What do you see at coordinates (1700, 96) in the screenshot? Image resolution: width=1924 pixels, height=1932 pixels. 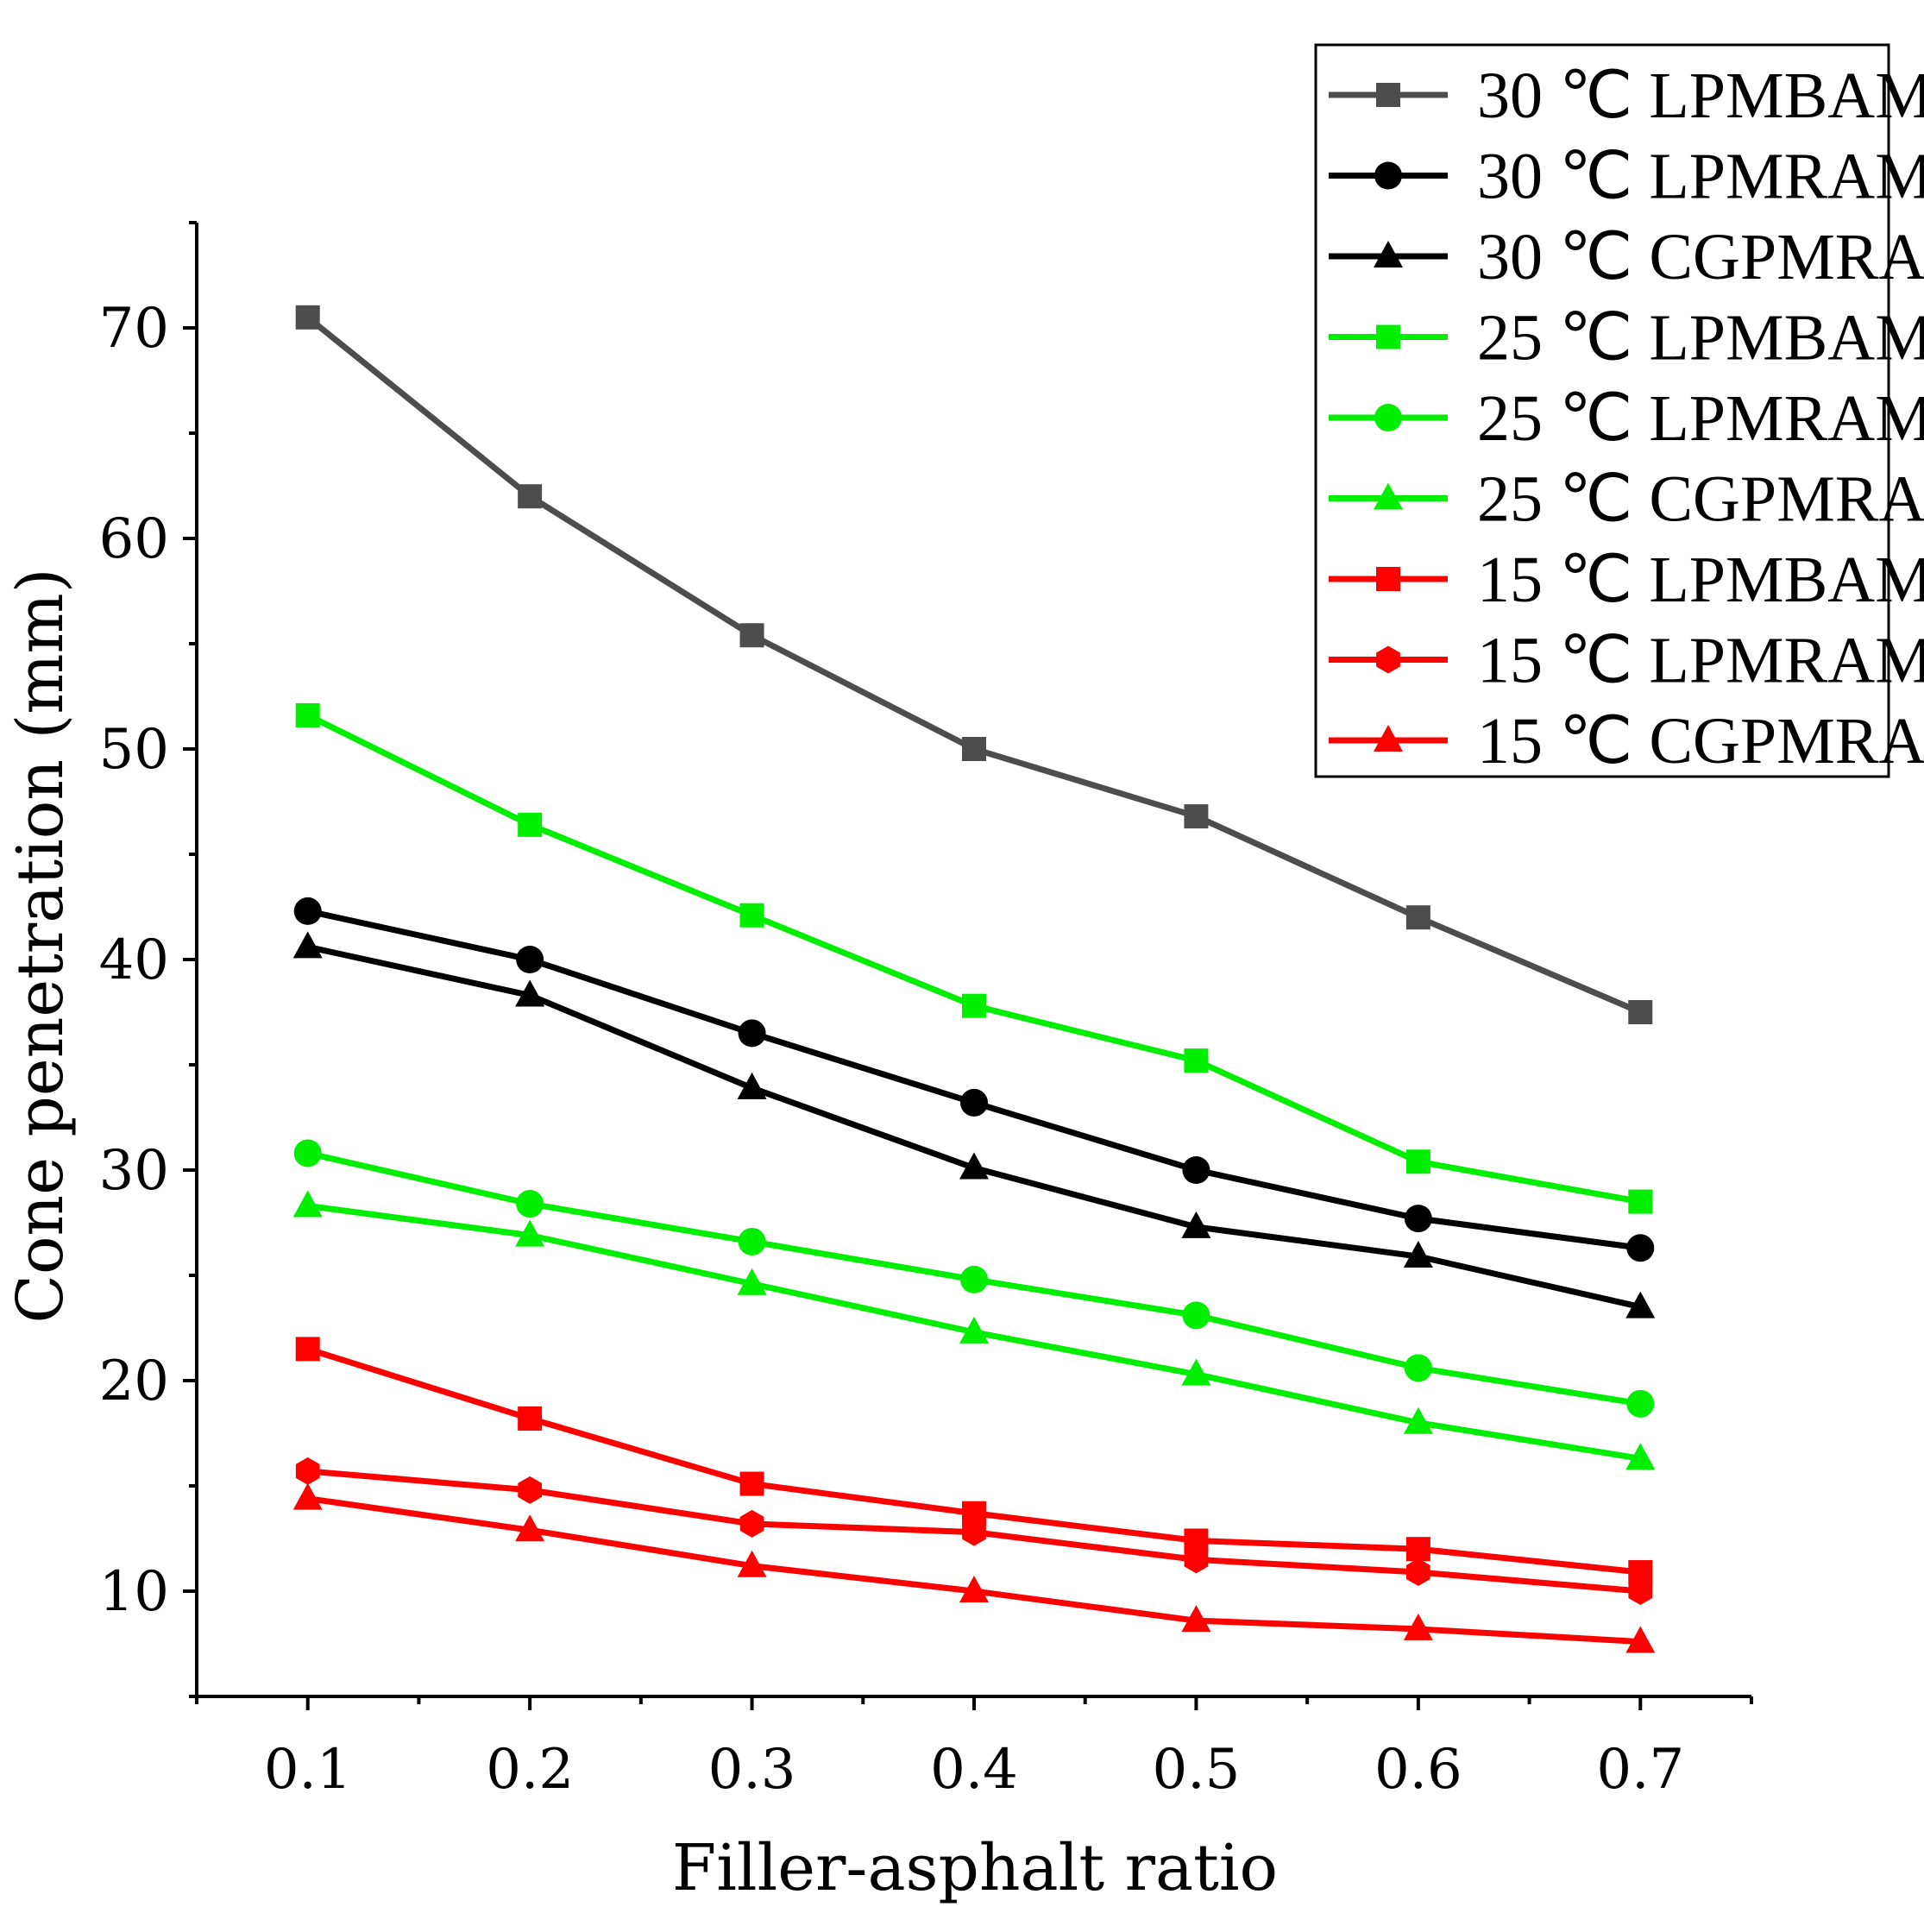 I see `legend-label: 30 ℃ LPMBAM` at bounding box center [1700, 96].